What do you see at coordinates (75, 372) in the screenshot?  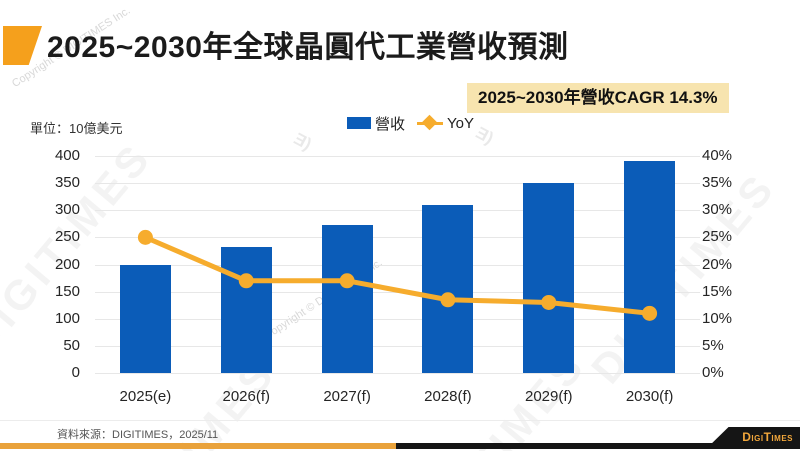 I see `y-axis-left-tick-label: 0` at bounding box center [75, 372].